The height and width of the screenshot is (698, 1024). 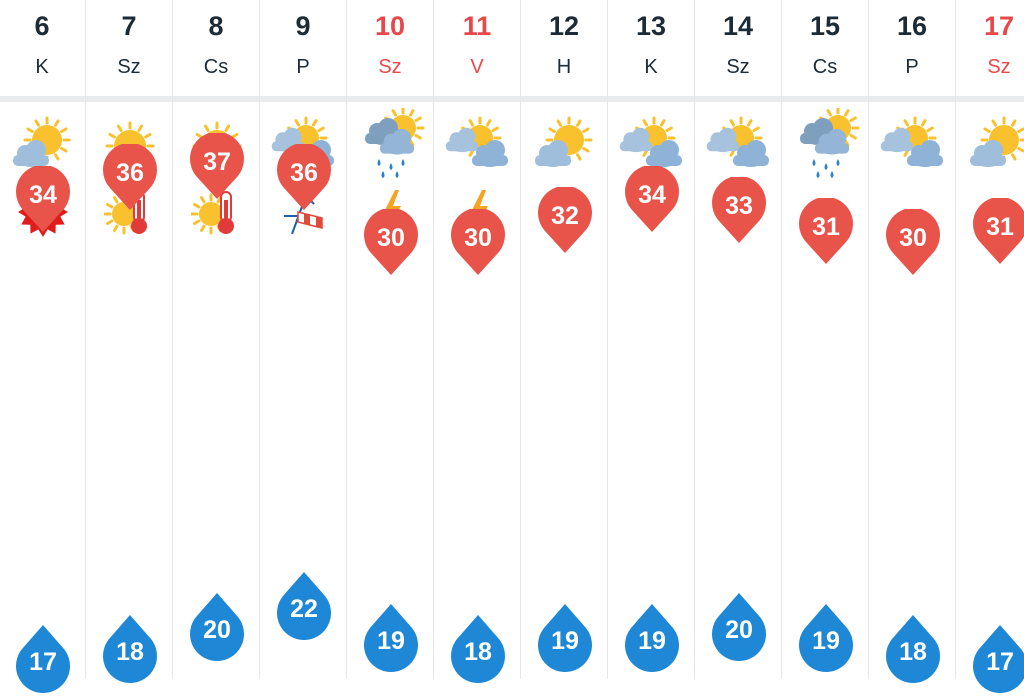 I want to click on min-temp-marker: 22, so click(x=304, y=605).